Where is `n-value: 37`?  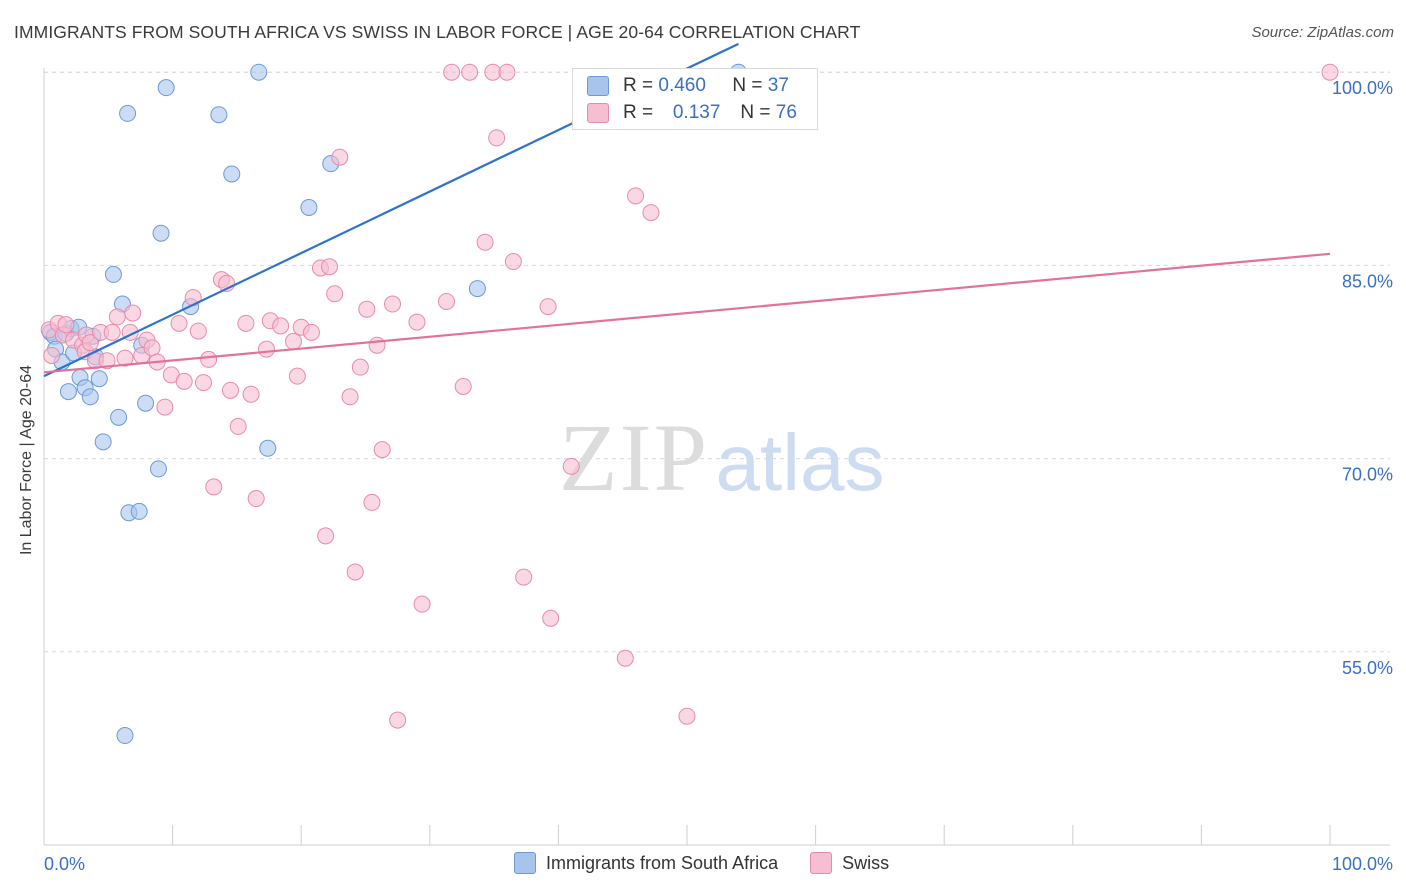 n-value: 37 is located at coordinates (778, 85).